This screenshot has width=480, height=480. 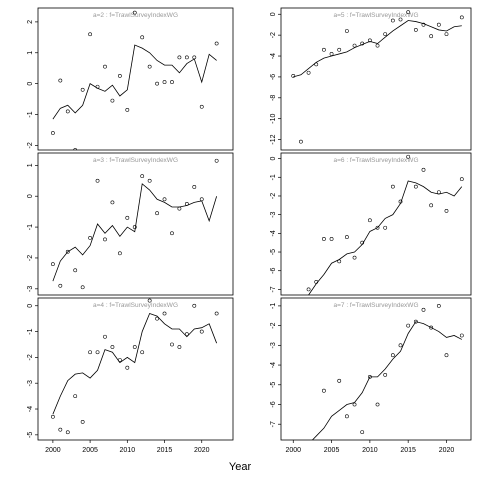 I want to click on panel-title: a=7 : f=TrawlSurveyIndexWG, so click(x=375, y=305).